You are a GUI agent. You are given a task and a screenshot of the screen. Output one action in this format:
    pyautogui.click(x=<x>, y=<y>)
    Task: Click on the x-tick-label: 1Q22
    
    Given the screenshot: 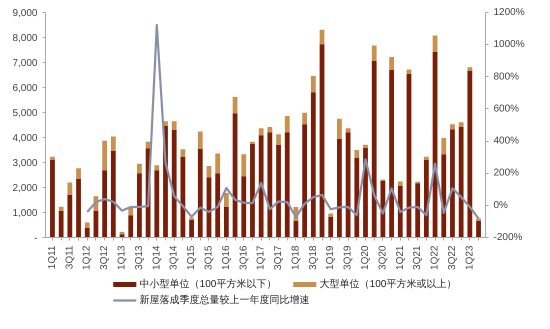 What is the action you would take?
    pyautogui.click(x=435, y=257)
    